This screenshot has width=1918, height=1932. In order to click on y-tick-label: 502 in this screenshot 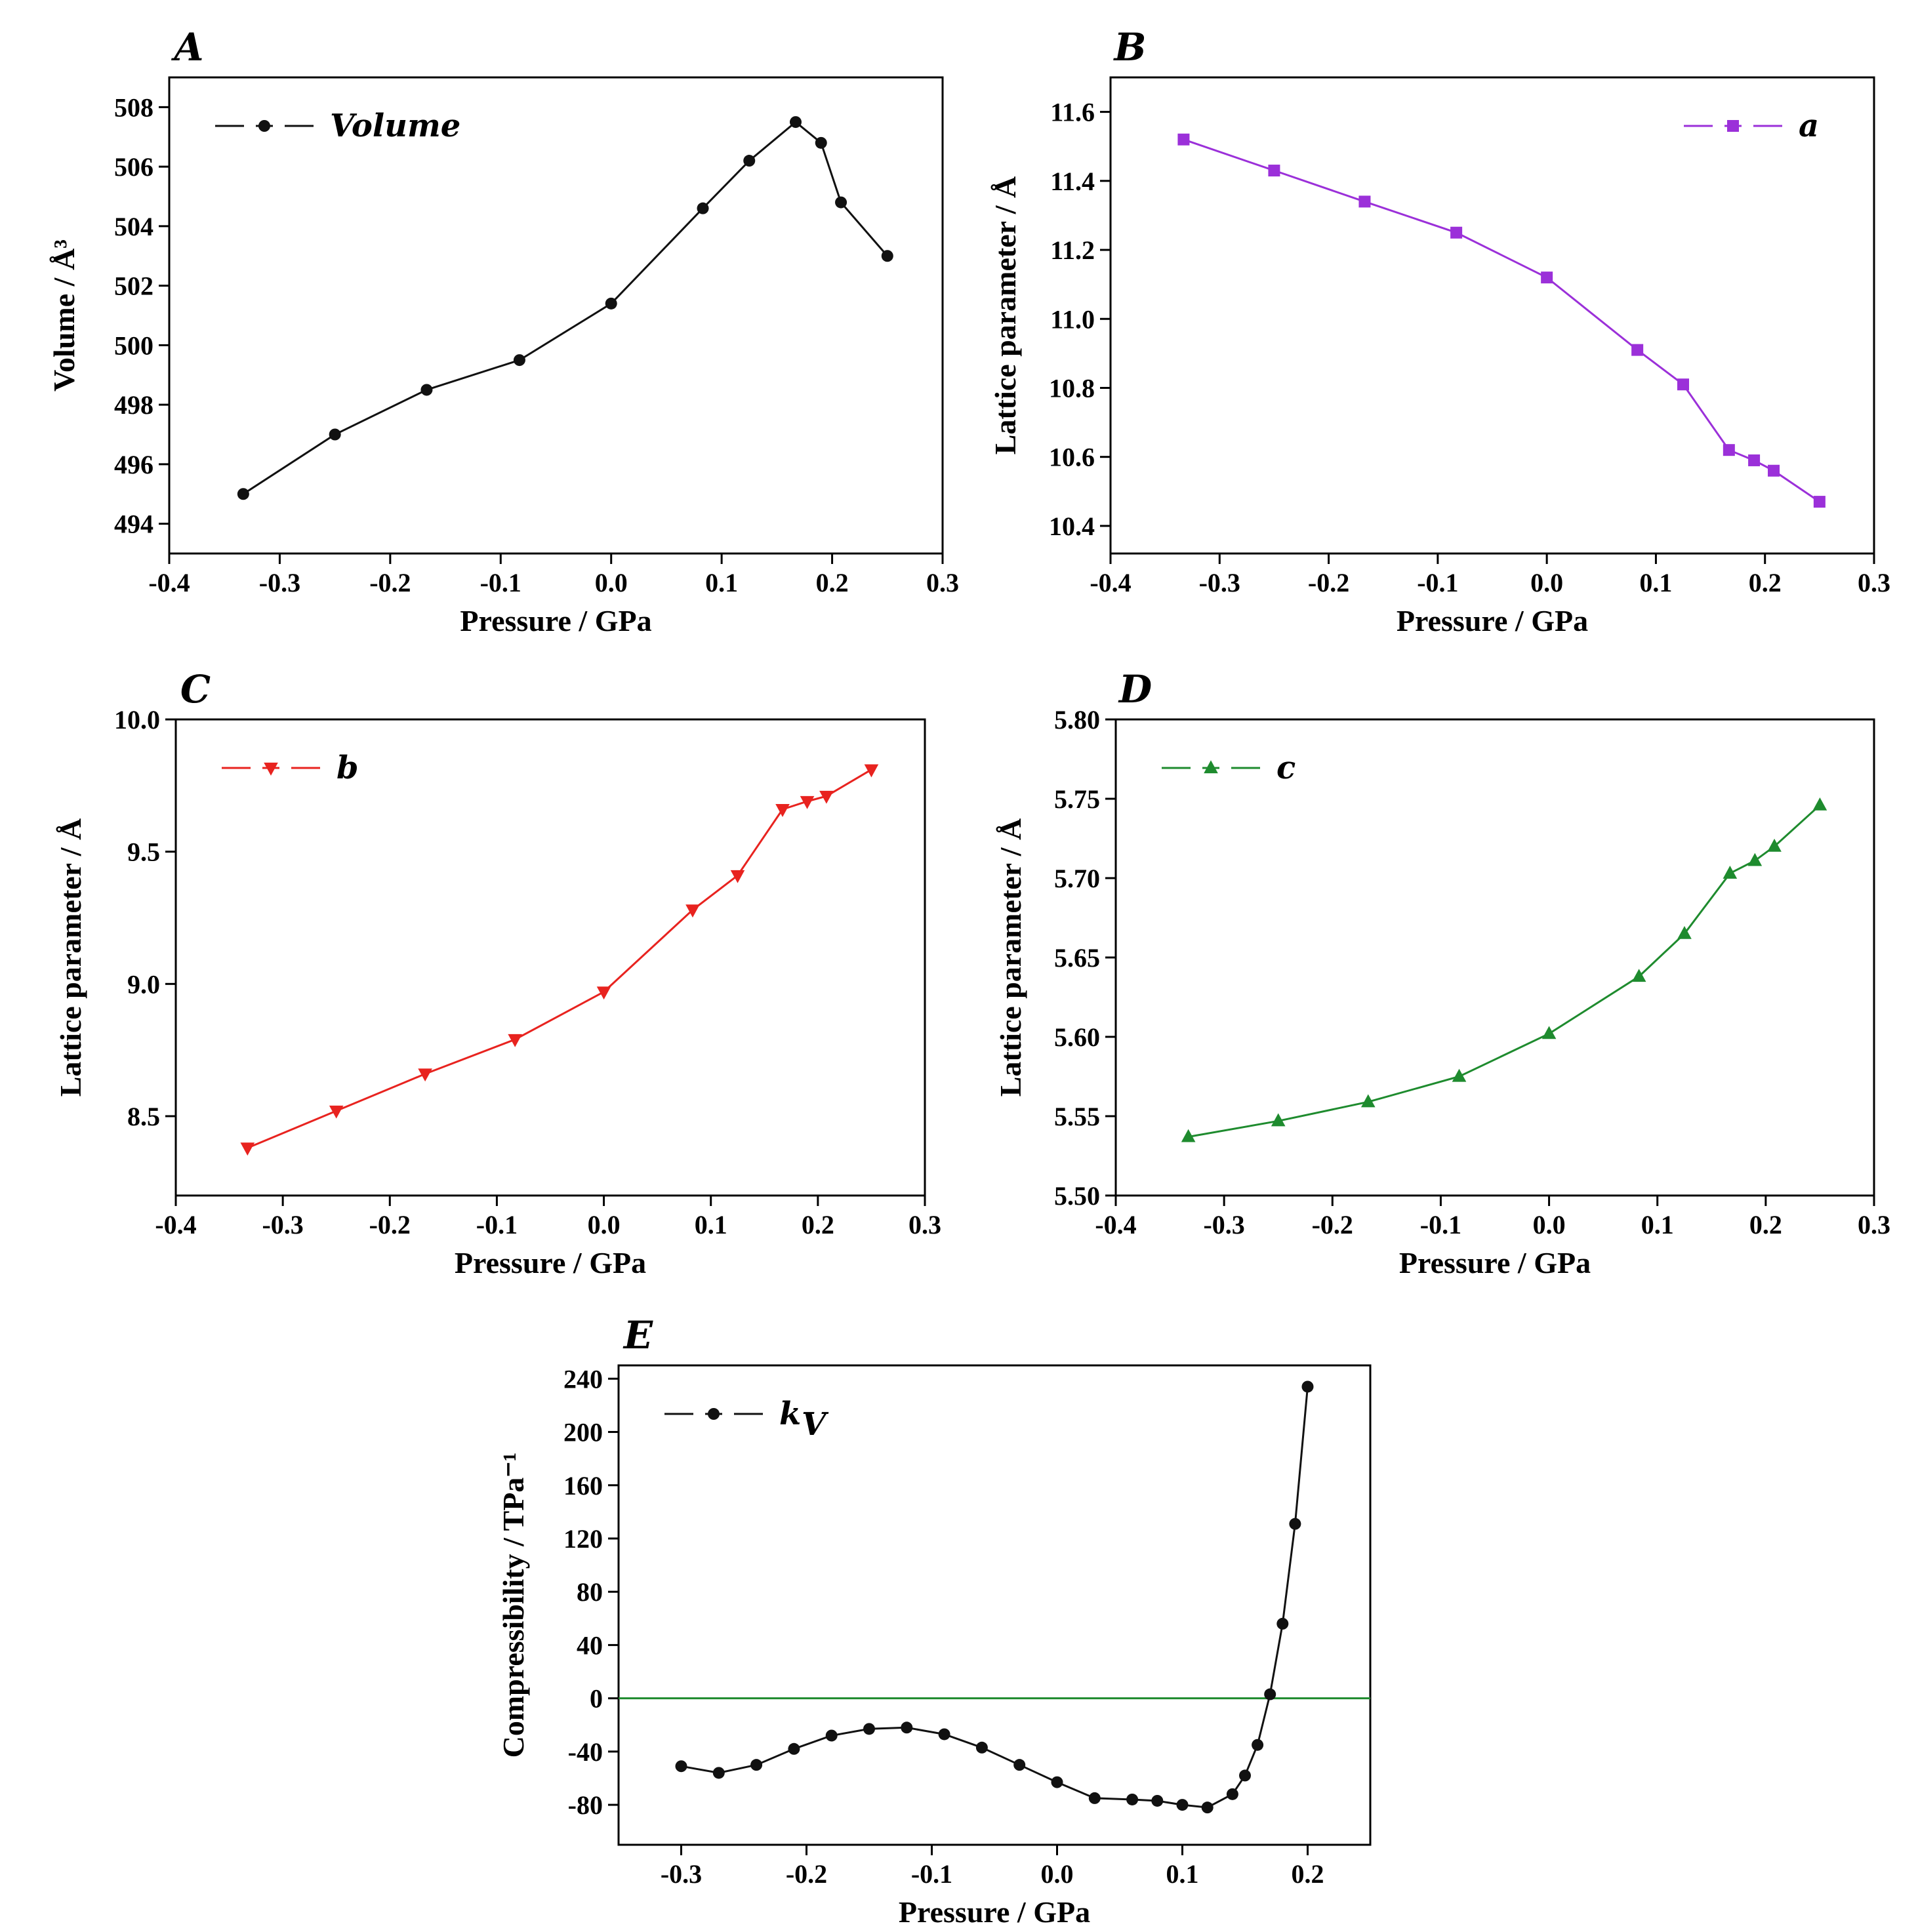, I will do `click(133, 286)`.